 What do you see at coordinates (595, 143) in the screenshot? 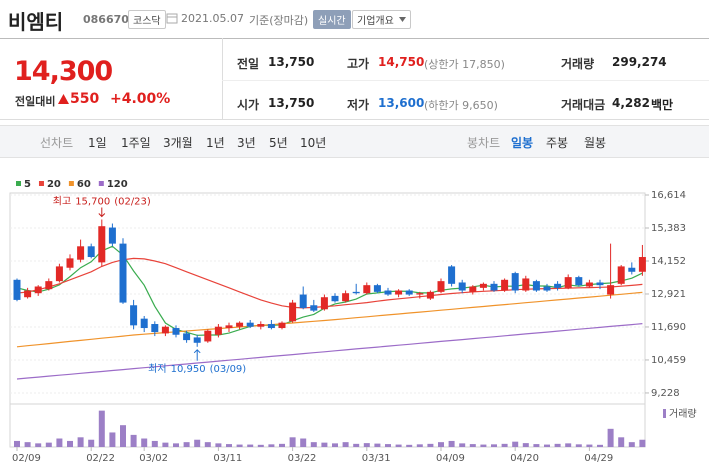
I see `candle-period-tab: 월봉` at bounding box center [595, 143].